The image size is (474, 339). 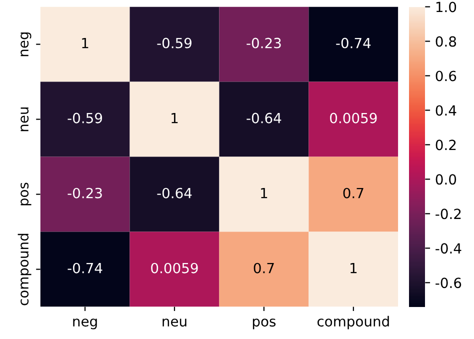 What do you see at coordinates (448, 214) in the screenshot?
I see `color-bar-label: -0.2` at bounding box center [448, 214].